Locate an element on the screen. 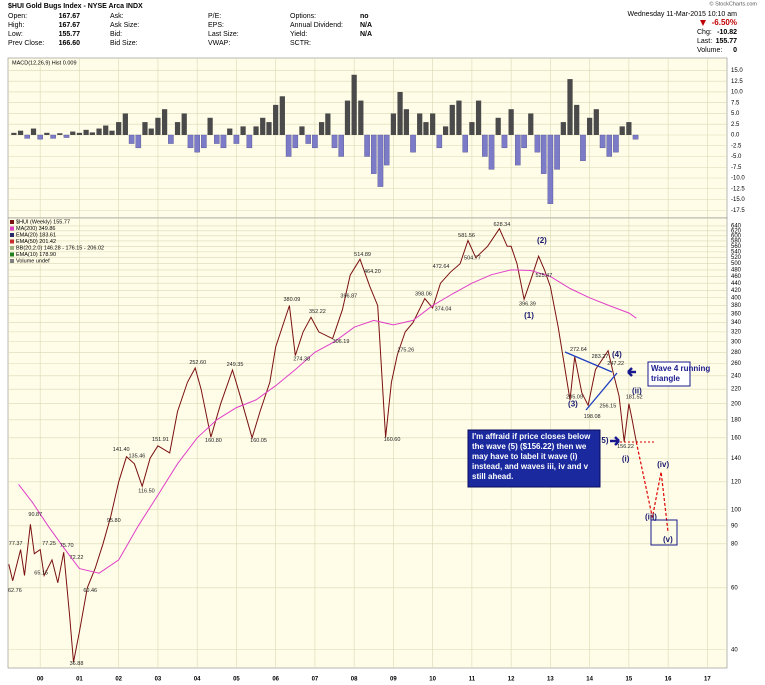 The image size is (765, 685). price-label: 525.47 is located at coordinates (543, 276).